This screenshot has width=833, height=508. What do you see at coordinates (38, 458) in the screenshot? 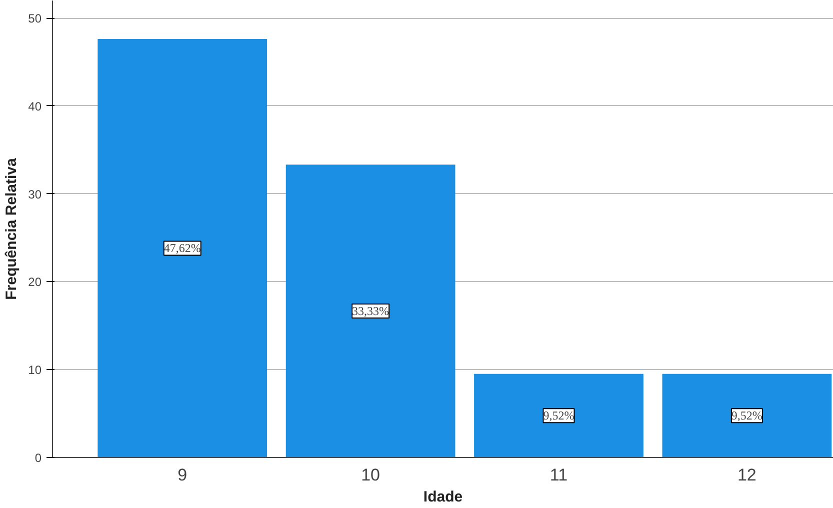
I see `y-tick-label: 0` at bounding box center [38, 458].